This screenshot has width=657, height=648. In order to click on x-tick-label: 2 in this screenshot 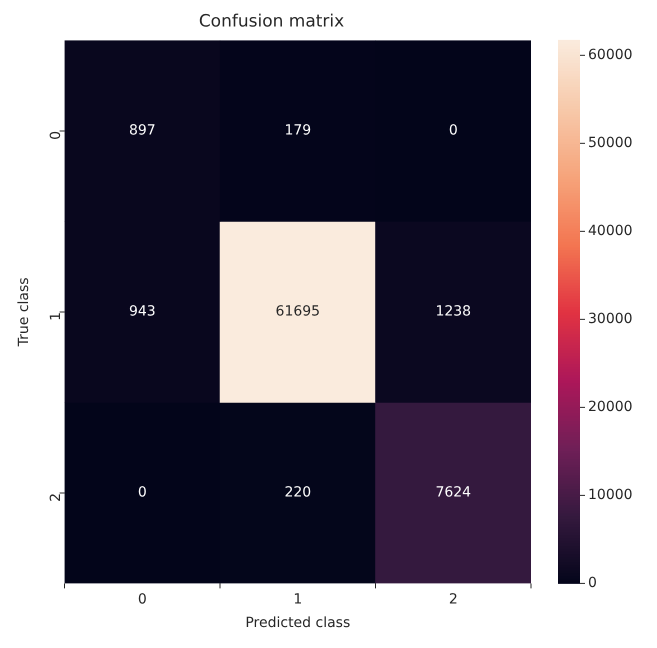, I will do `click(453, 599)`.